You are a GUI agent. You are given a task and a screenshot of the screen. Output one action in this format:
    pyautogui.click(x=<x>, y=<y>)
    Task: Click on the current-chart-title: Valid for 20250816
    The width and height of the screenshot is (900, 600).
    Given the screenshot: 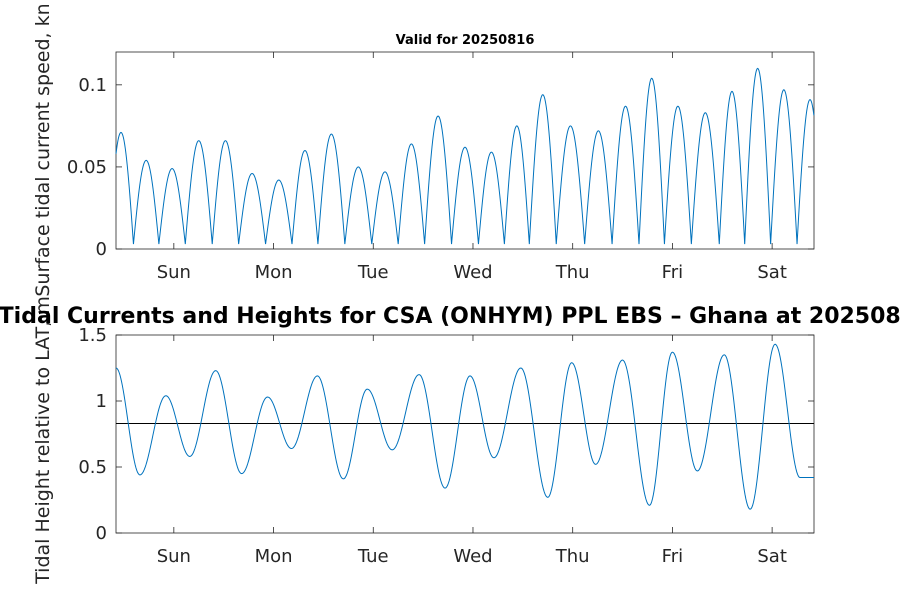 What is the action you would take?
    pyautogui.click(x=465, y=40)
    